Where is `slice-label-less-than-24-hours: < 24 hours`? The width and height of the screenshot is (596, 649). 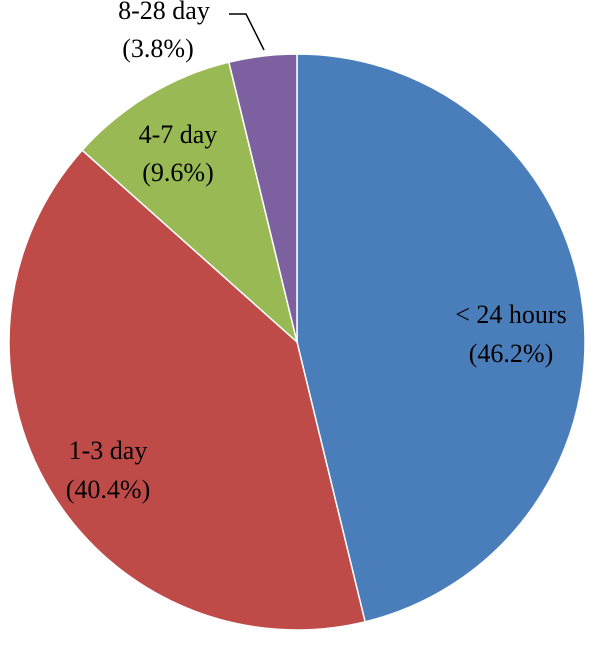 slice-label-less-than-24-hours: < 24 hours is located at coordinates (510, 314).